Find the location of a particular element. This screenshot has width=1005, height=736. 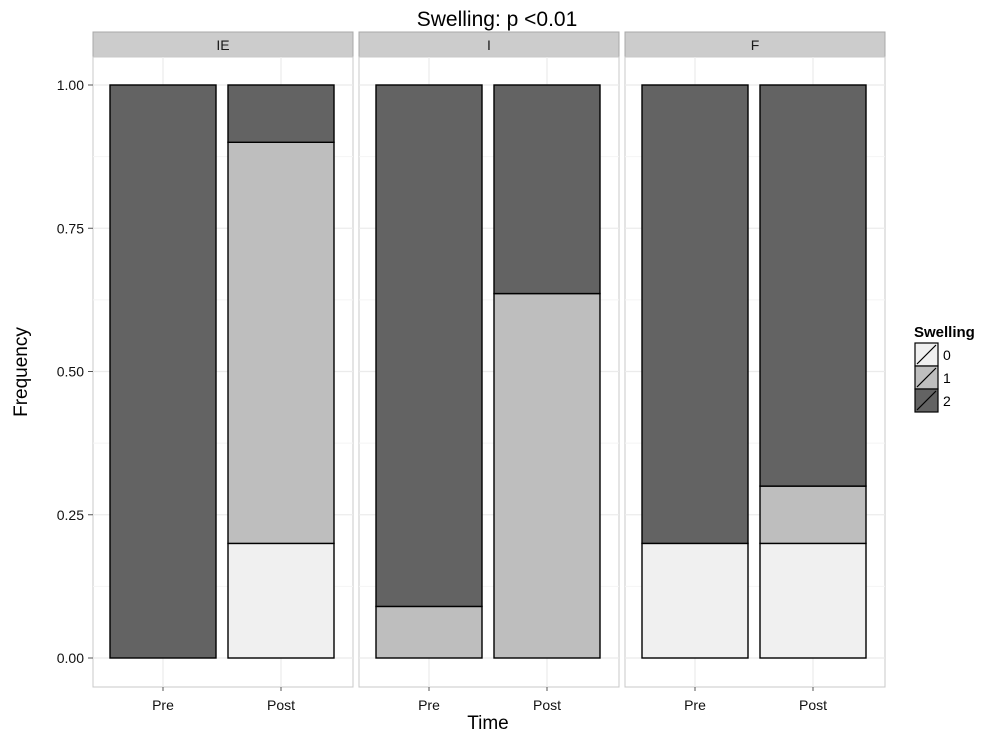

y-axis: 0.00 0.25 0.50 0.75 1.00 is located at coordinates (75, 371).